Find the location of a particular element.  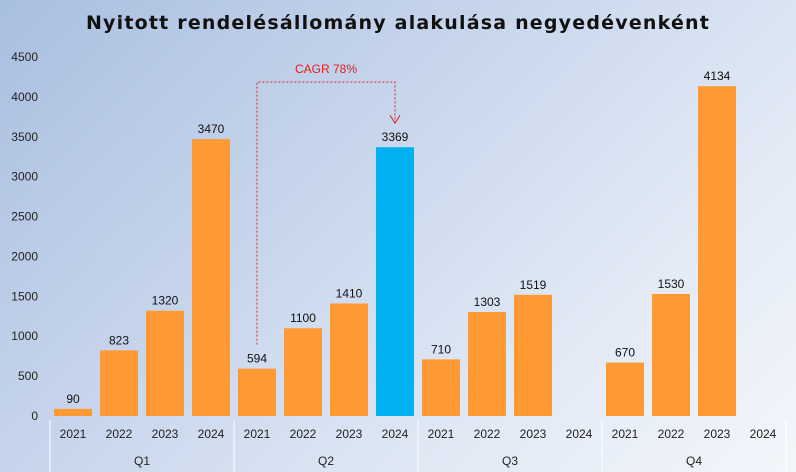

y-tick-label: 4000 is located at coordinates (24, 97).